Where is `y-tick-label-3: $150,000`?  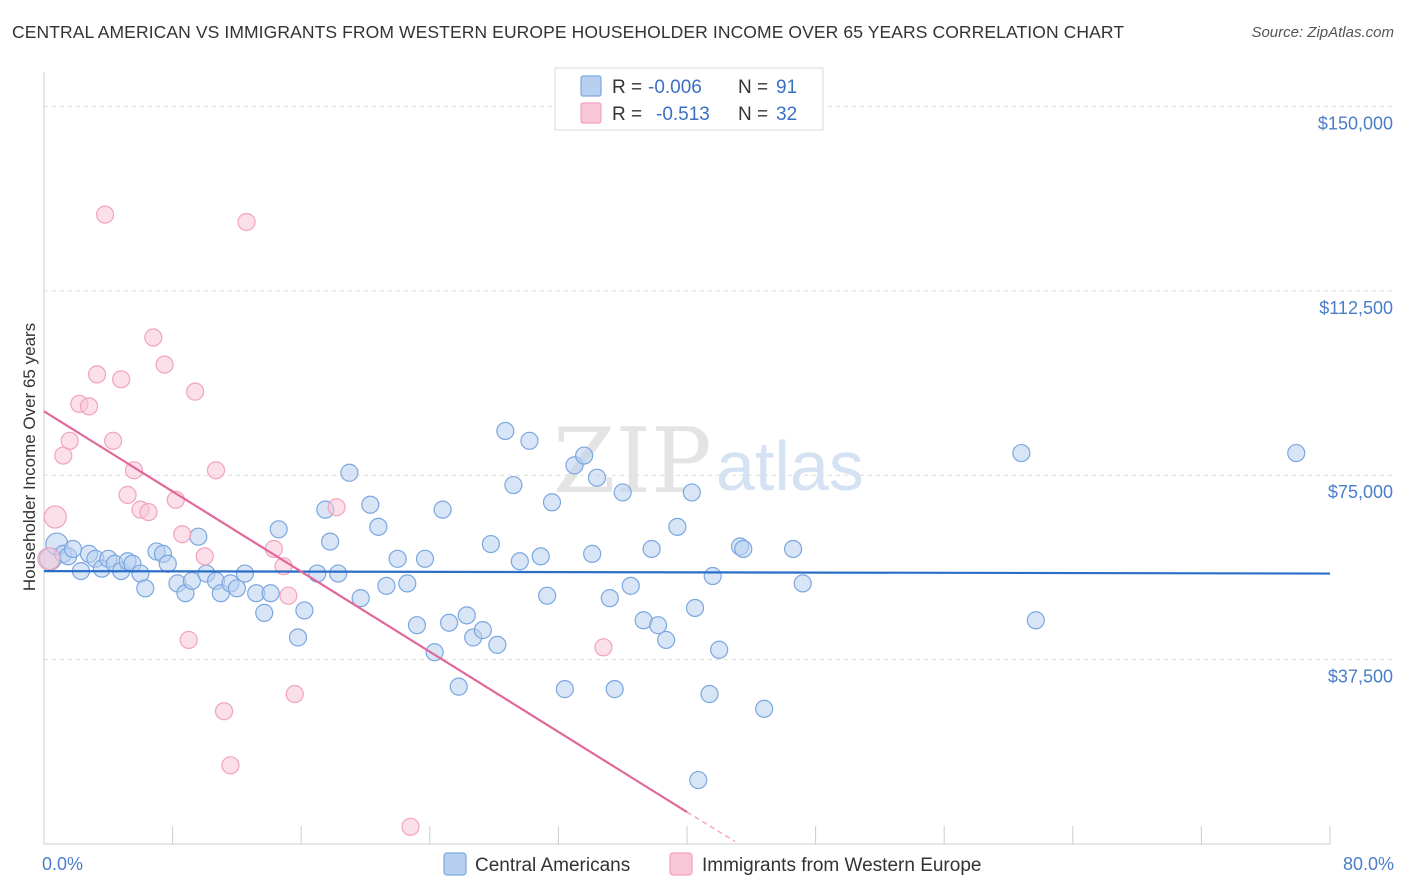
y-tick-label-3: $150,000 is located at coordinates (1355, 123).